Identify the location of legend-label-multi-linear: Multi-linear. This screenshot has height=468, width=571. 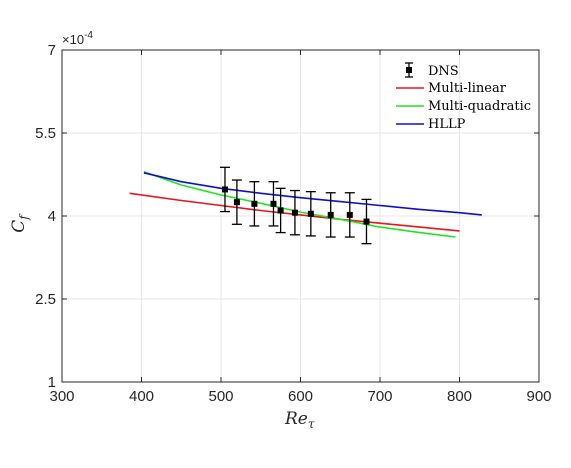
(467, 88).